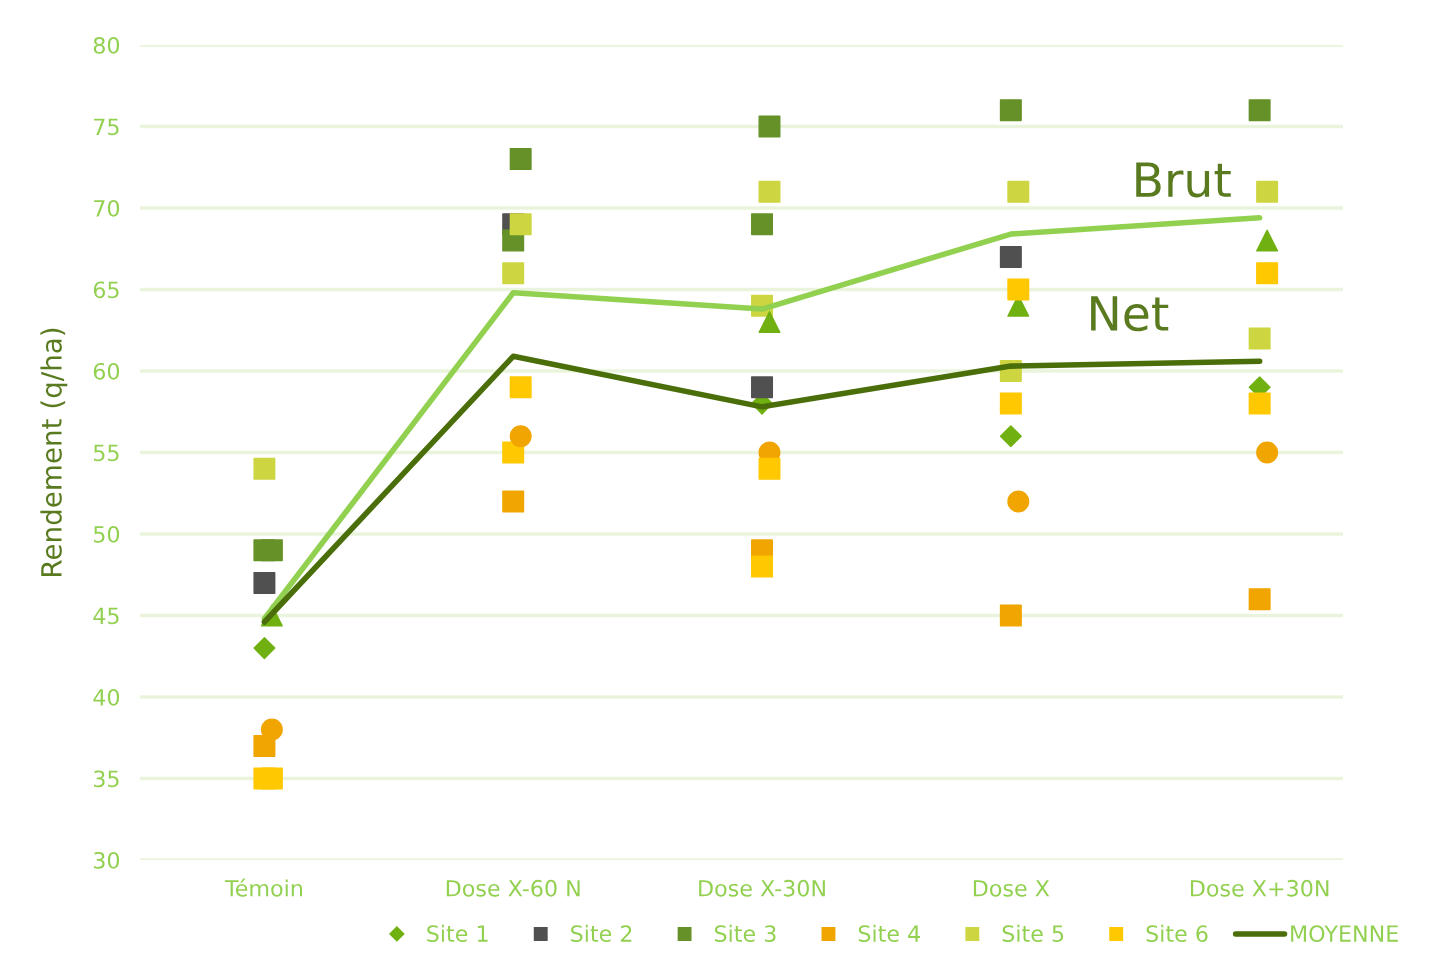  What do you see at coordinates (106, 779) in the screenshot?
I see `y-tick-label: 35` at bounding box center [106, 779].